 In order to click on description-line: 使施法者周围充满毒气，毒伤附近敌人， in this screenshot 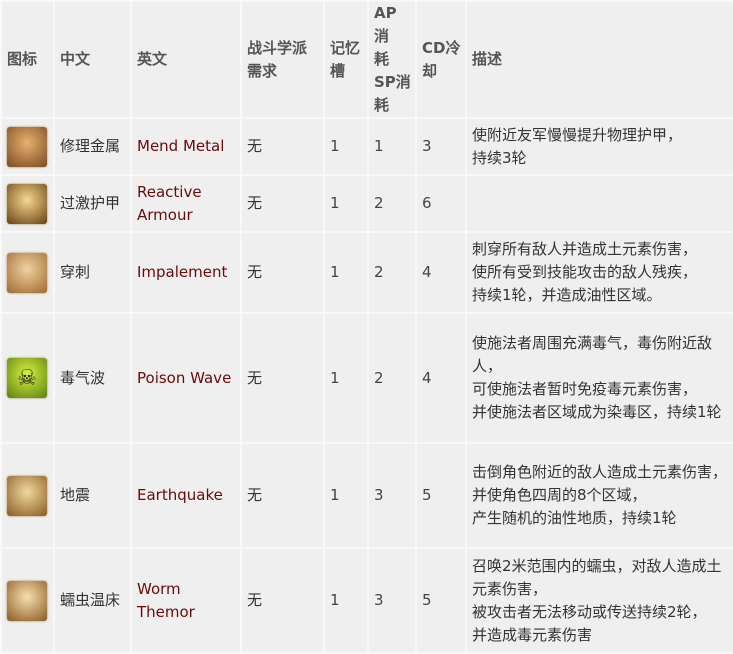, I will do `click(592, 354)`.